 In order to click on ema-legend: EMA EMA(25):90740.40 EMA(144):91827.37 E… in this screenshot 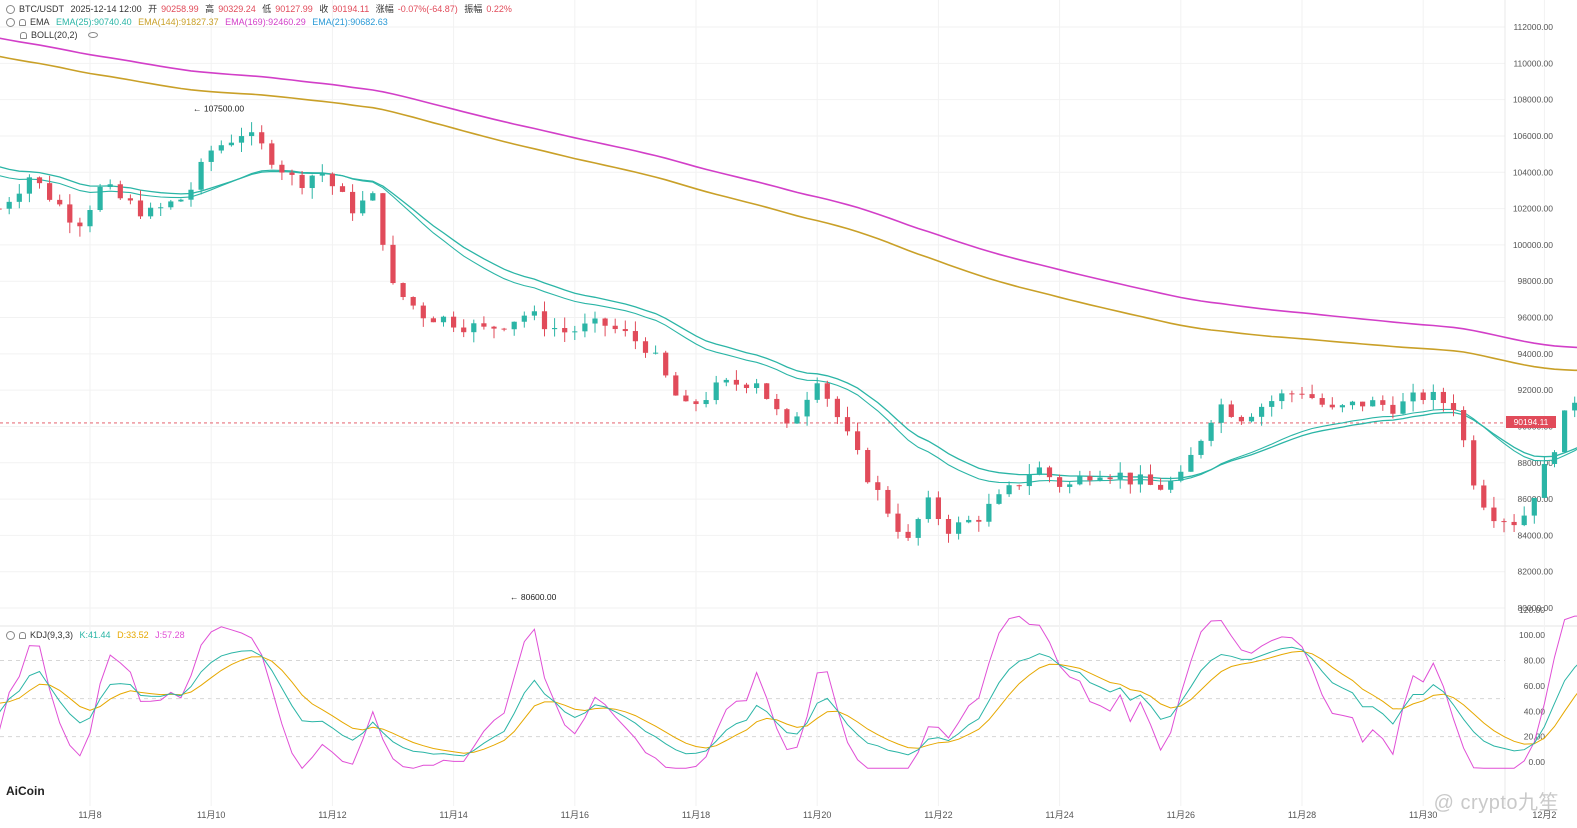, I will do `click(199, 22)`.